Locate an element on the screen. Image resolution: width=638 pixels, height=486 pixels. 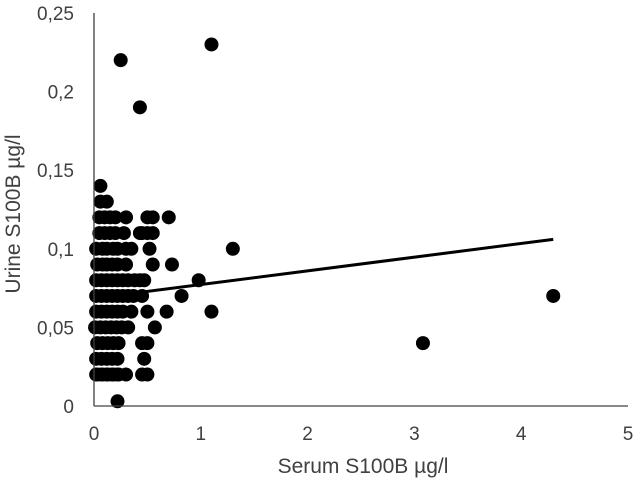
y-tick-label: 0 is located at coordinates (68, 407).